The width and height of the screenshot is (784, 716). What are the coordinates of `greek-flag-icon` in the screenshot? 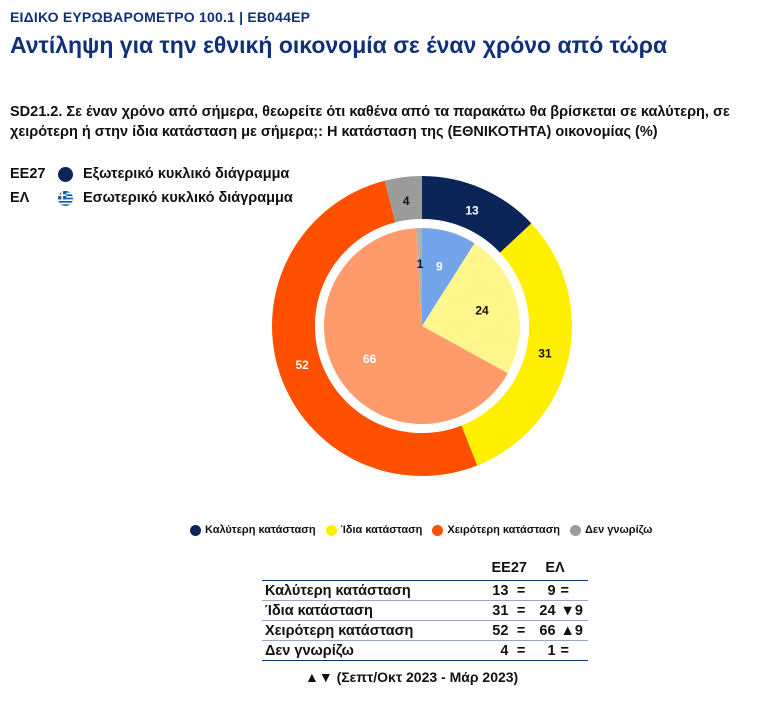 It's located at (65, 198).